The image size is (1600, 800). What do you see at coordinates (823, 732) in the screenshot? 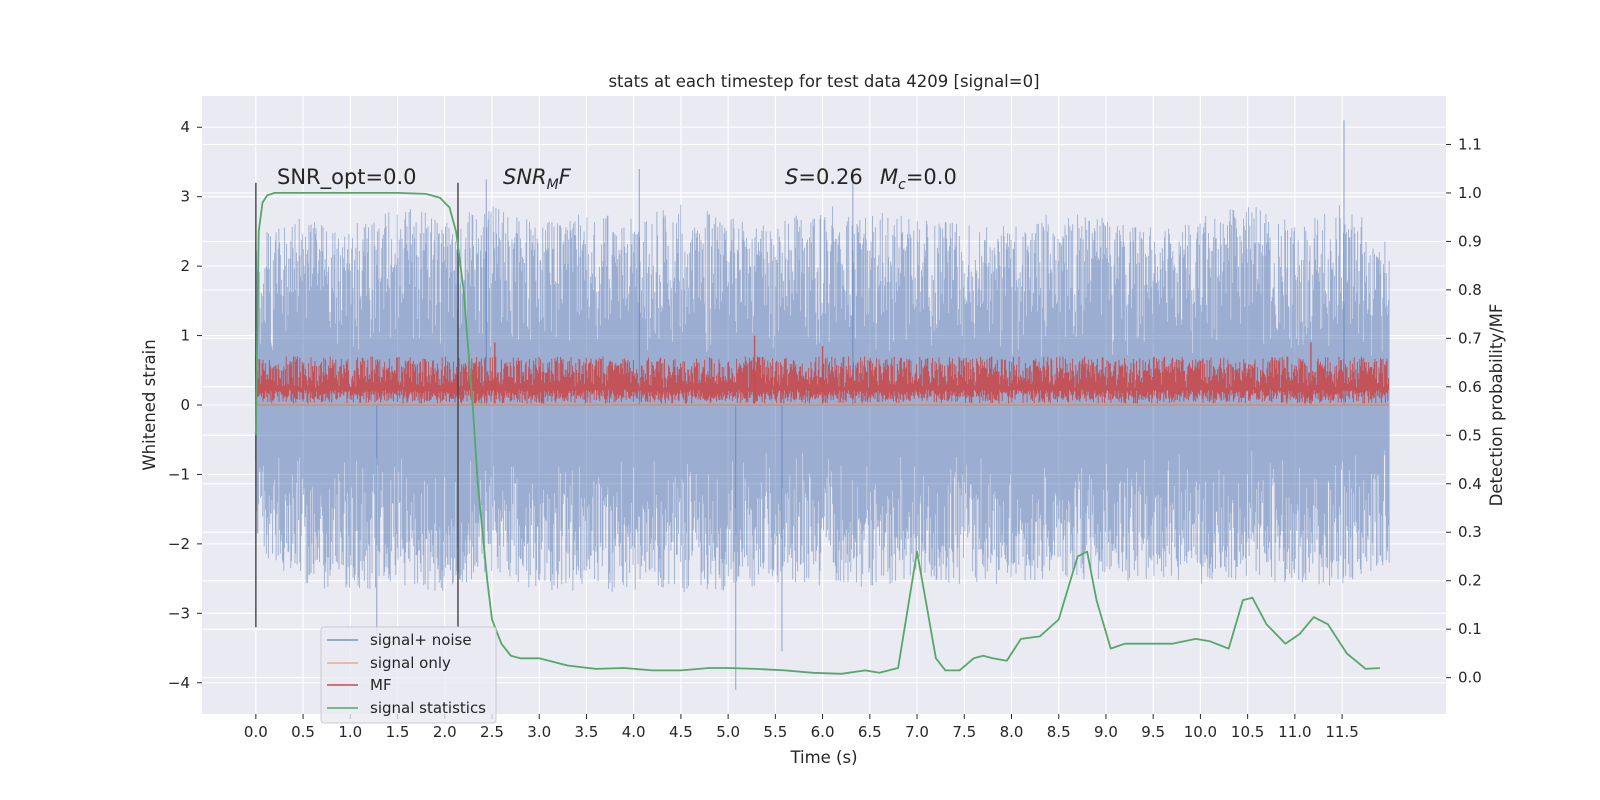
I see `x-tick-label: 6.0` at bounding box center [823, 732].